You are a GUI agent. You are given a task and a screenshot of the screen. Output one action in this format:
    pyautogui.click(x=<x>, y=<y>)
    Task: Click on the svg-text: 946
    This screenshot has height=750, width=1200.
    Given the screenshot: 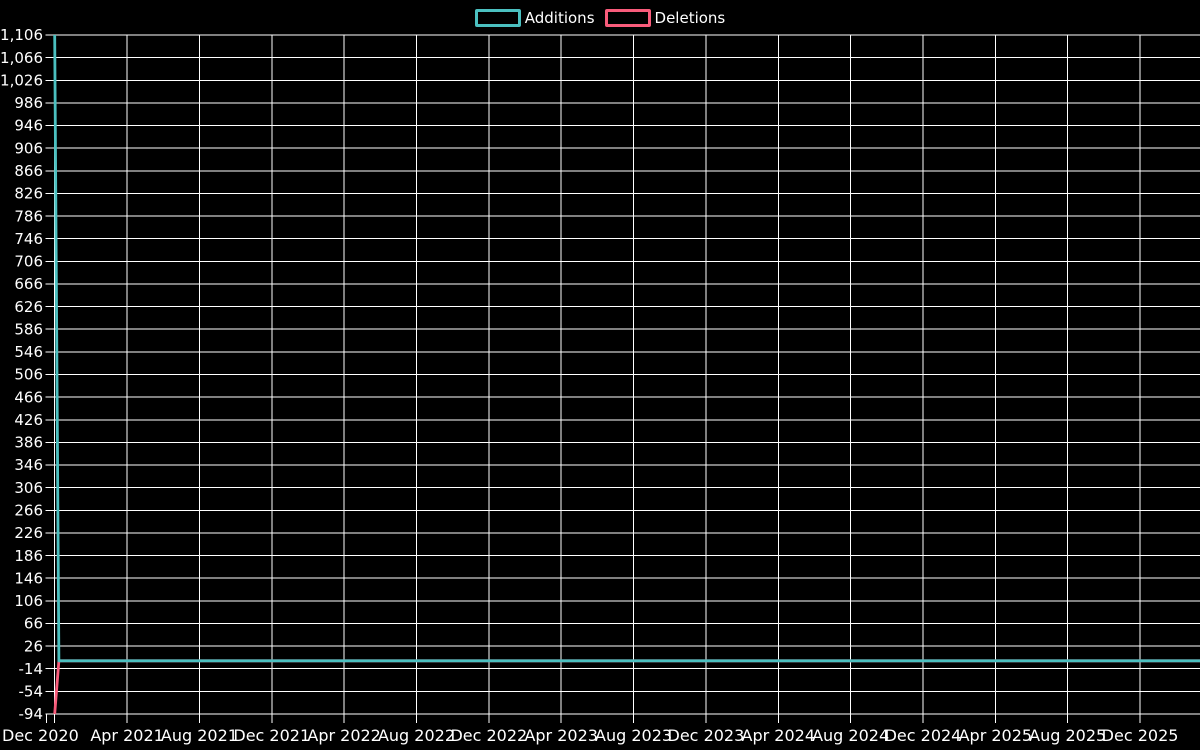 What is the action you would take?
    pyautogui.click(x=28, y=126)
    